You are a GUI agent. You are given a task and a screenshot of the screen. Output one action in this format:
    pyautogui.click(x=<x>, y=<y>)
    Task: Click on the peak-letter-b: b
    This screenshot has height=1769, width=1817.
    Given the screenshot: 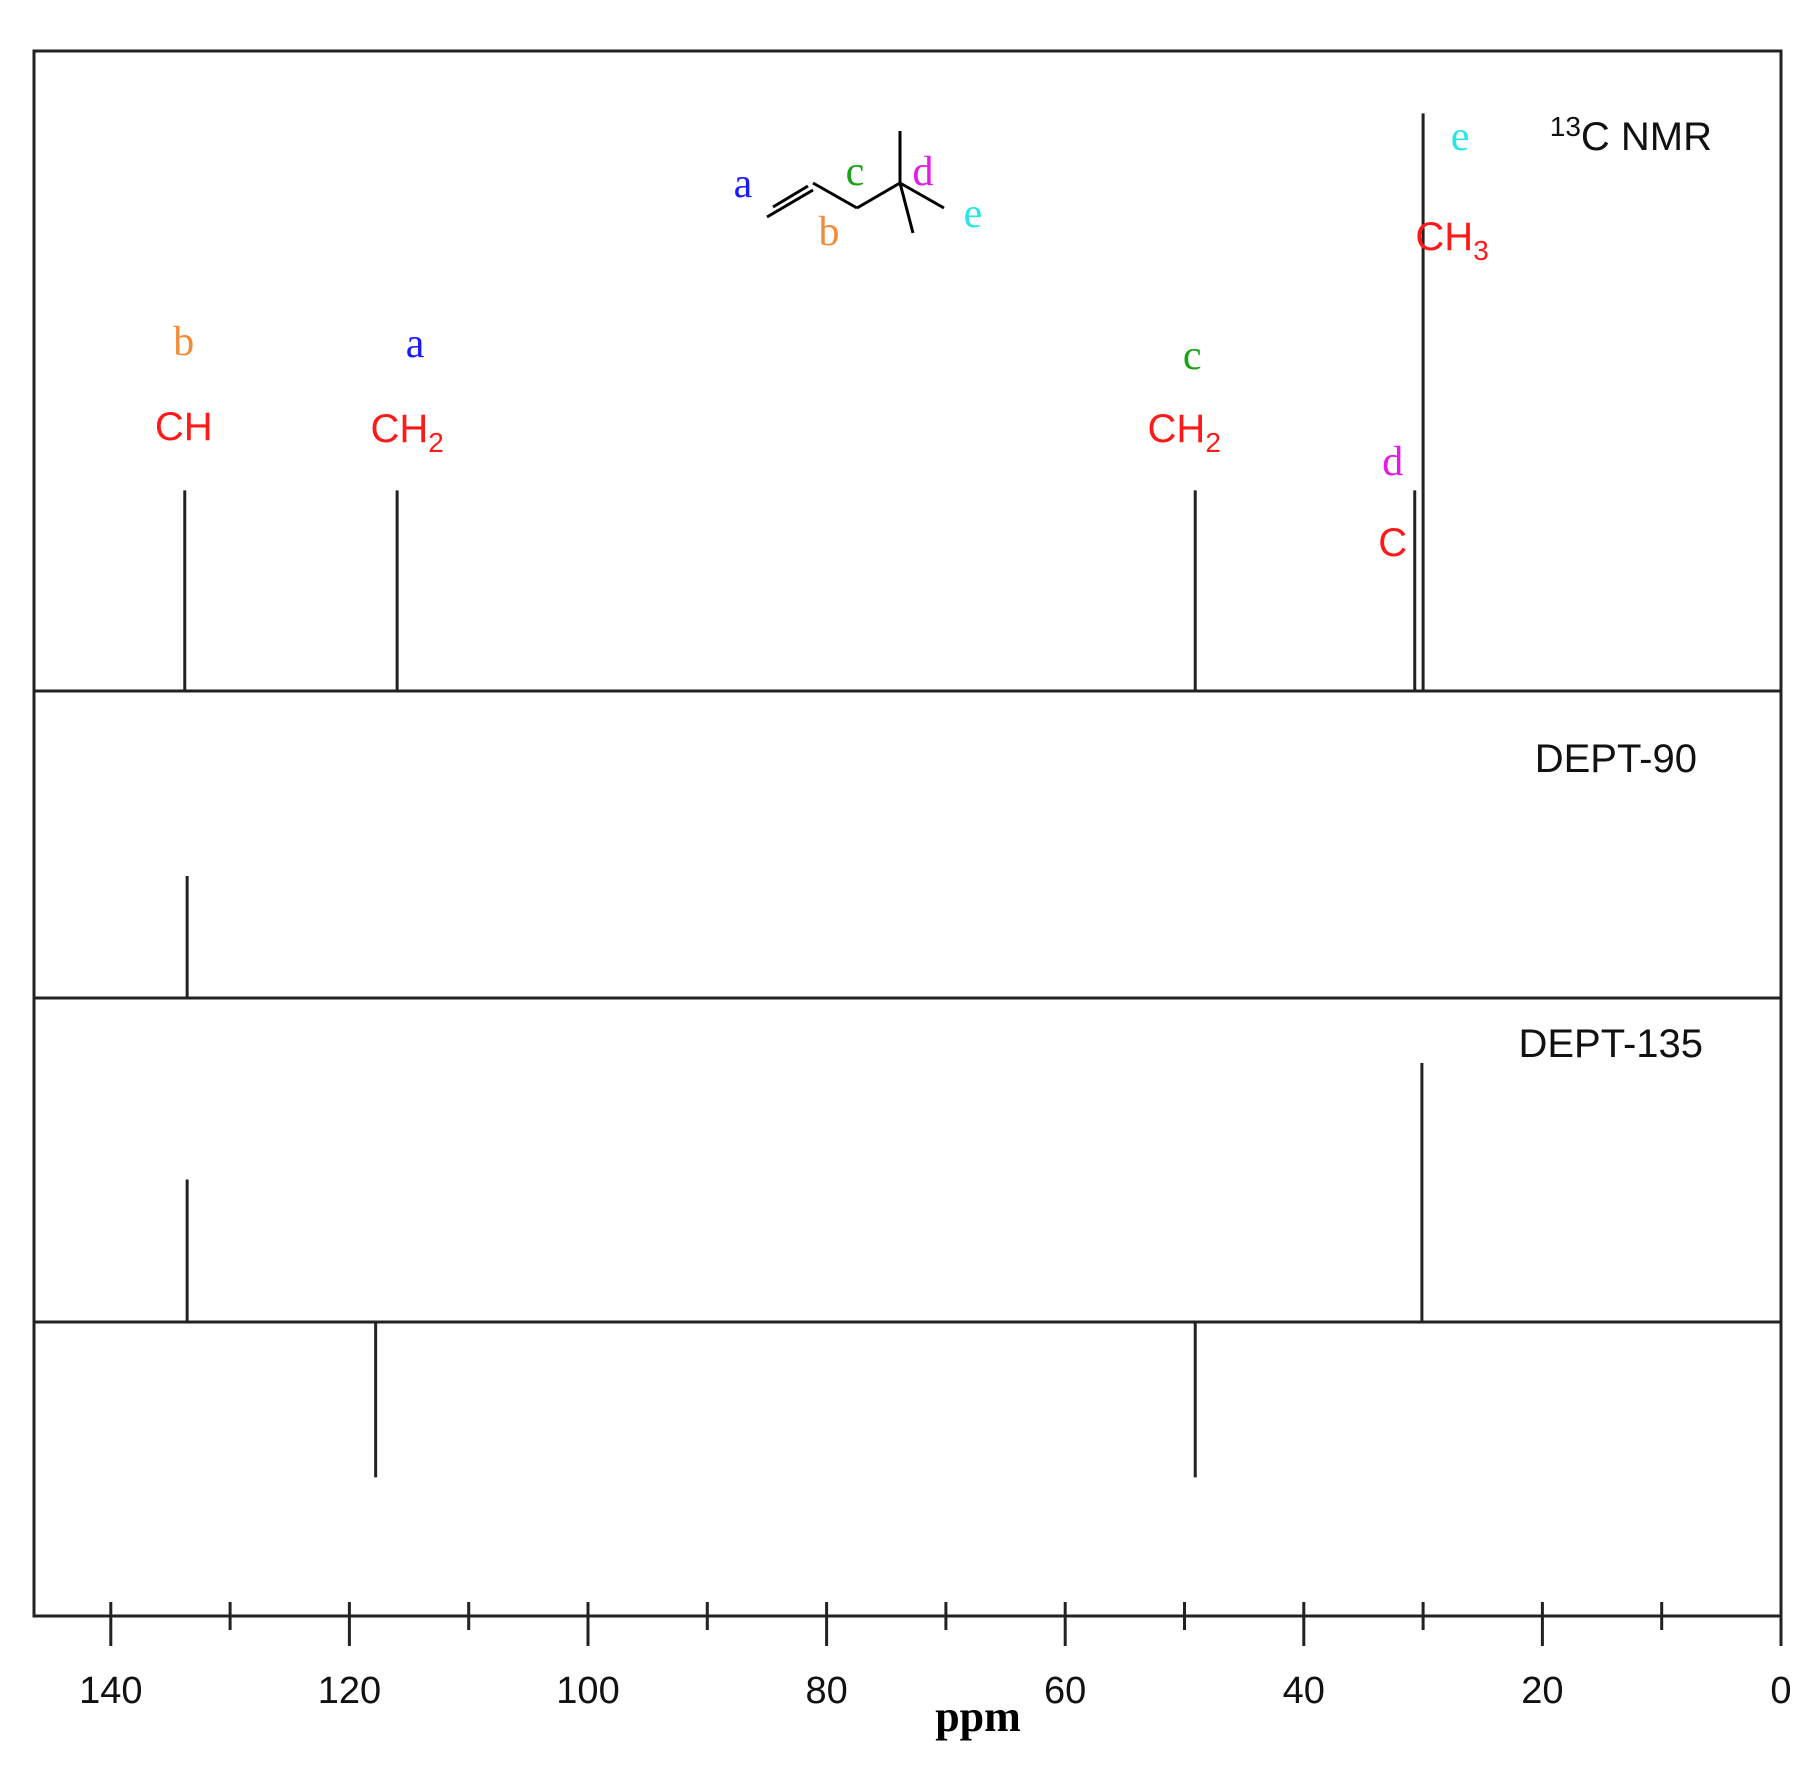 What is the action you would take?
    pyautogui.click(x=183, y=342)
    